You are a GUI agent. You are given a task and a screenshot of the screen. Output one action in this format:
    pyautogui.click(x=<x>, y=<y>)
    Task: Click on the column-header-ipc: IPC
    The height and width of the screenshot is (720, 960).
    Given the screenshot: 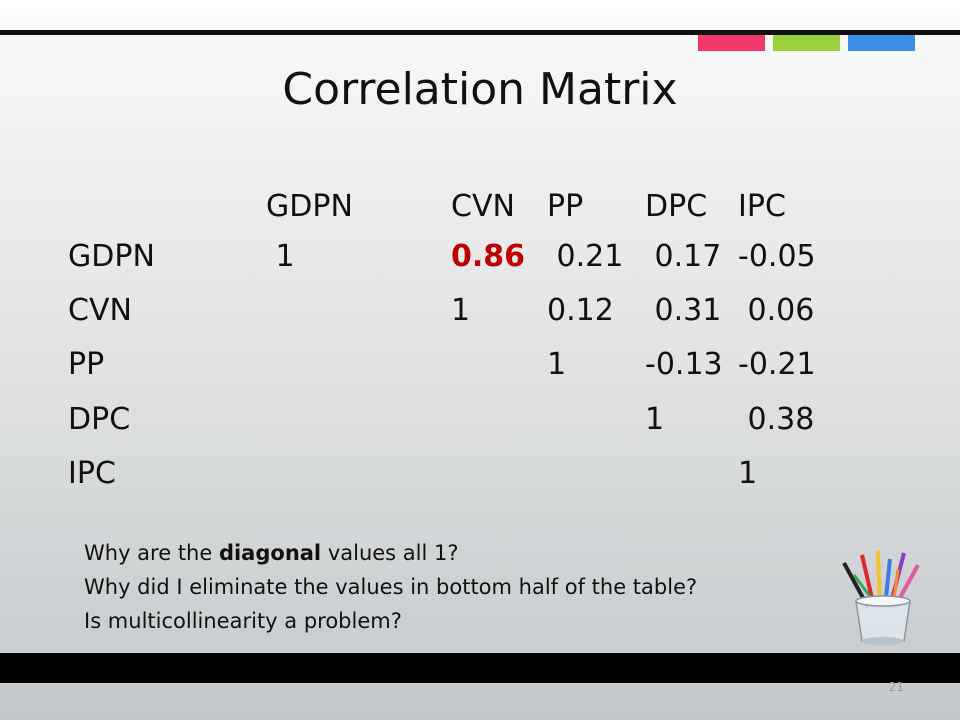 What is the action you would take?
    pyautogui.click(x=762, y=206)
    